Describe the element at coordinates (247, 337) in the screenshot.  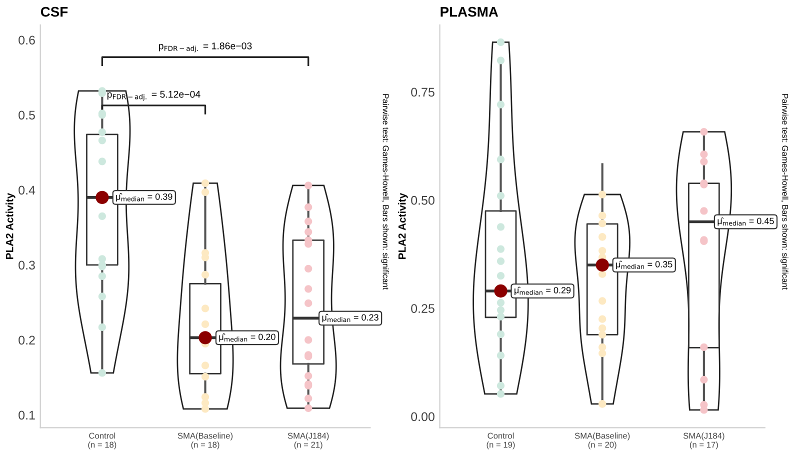
I see `annotation: μ̂$_{median}$ = 0.20` at that location.